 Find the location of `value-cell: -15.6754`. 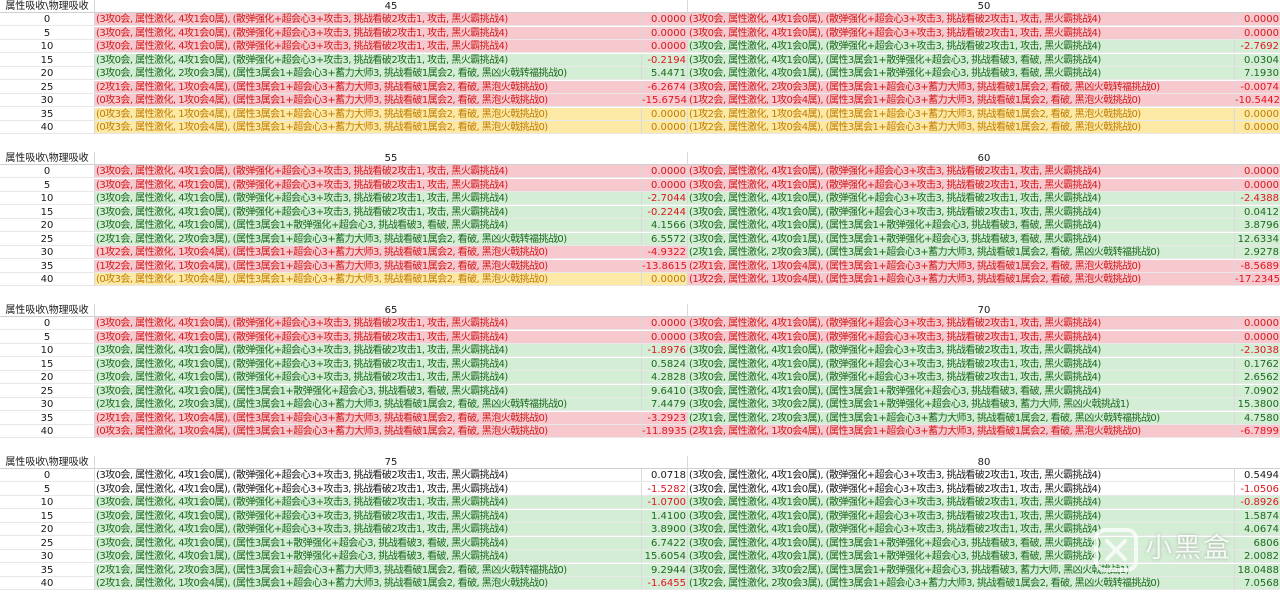

value-cell: -15.6754 is located at coordinates (665, 100).